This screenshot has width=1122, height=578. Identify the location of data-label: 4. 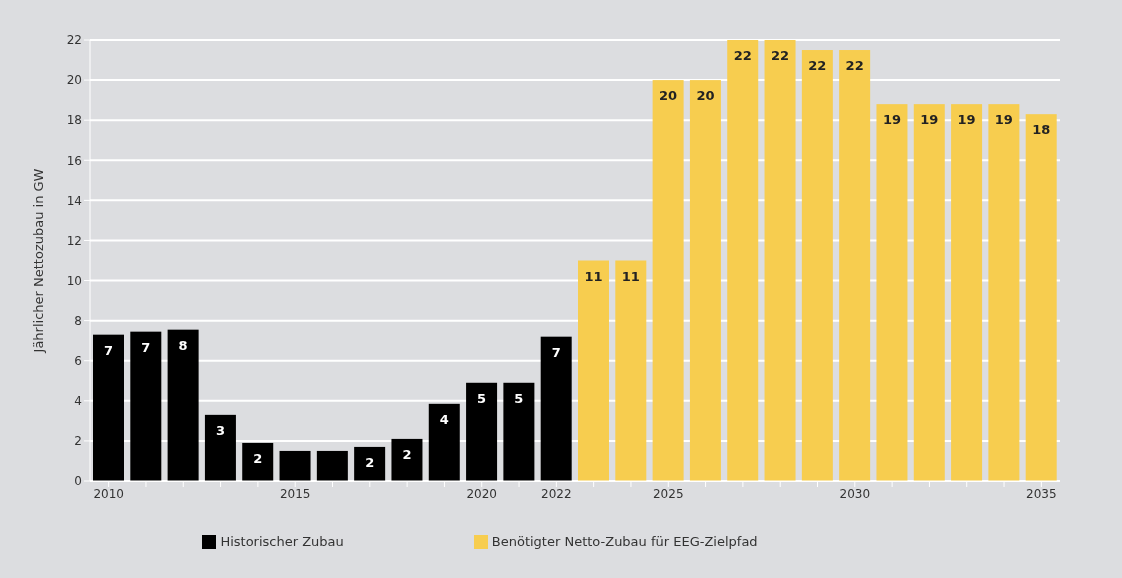
(444, 419).